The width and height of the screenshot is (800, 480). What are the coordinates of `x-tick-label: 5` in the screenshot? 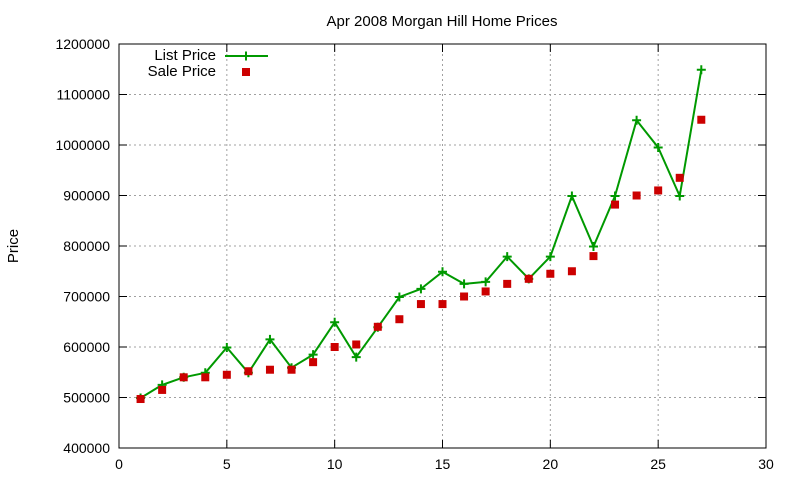 It's located at (227, 464).